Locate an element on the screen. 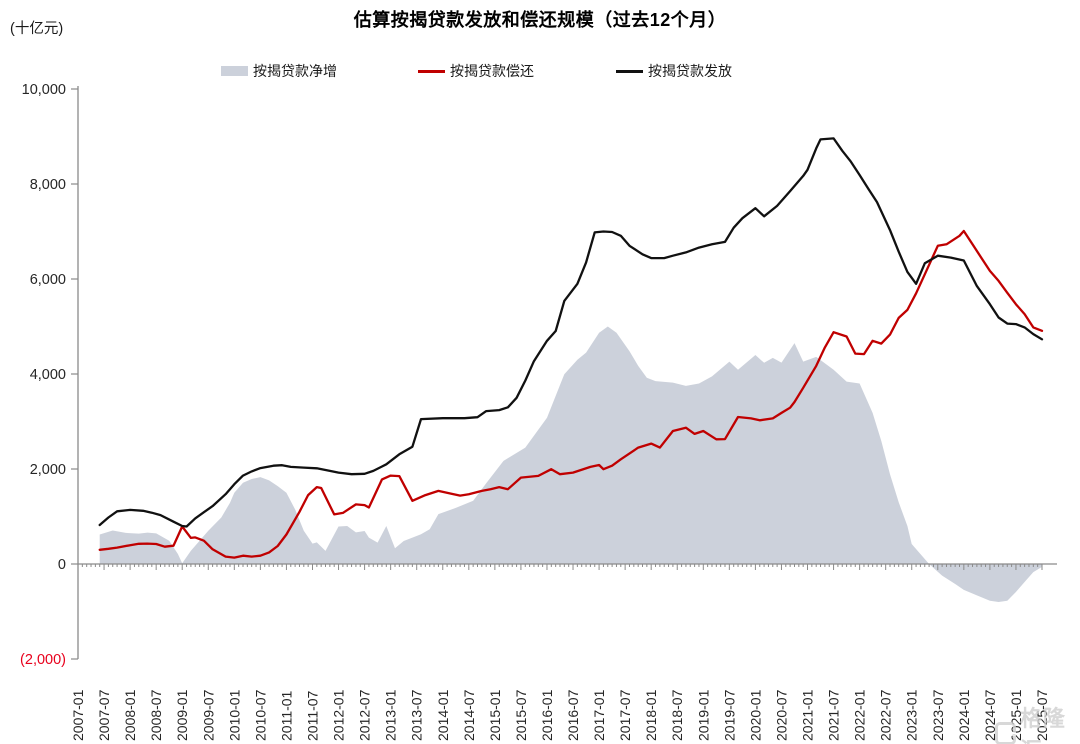  x-tick-label: 2012-07 is located at coordinates (365, 715).